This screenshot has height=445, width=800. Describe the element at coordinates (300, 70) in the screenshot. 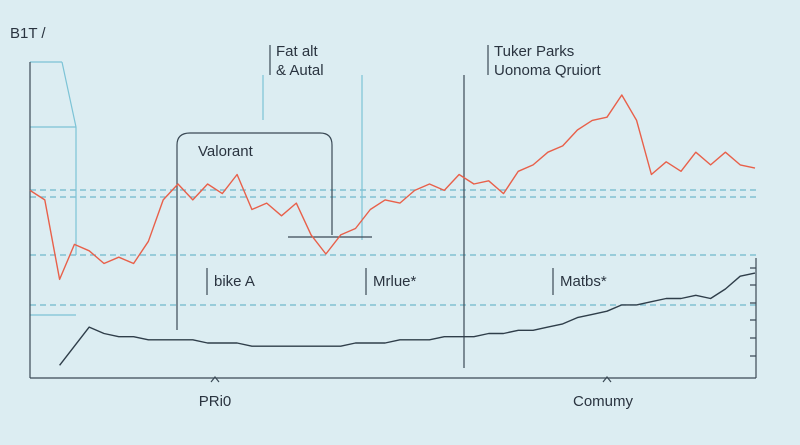

I see `annotation: & Autal` at that location.